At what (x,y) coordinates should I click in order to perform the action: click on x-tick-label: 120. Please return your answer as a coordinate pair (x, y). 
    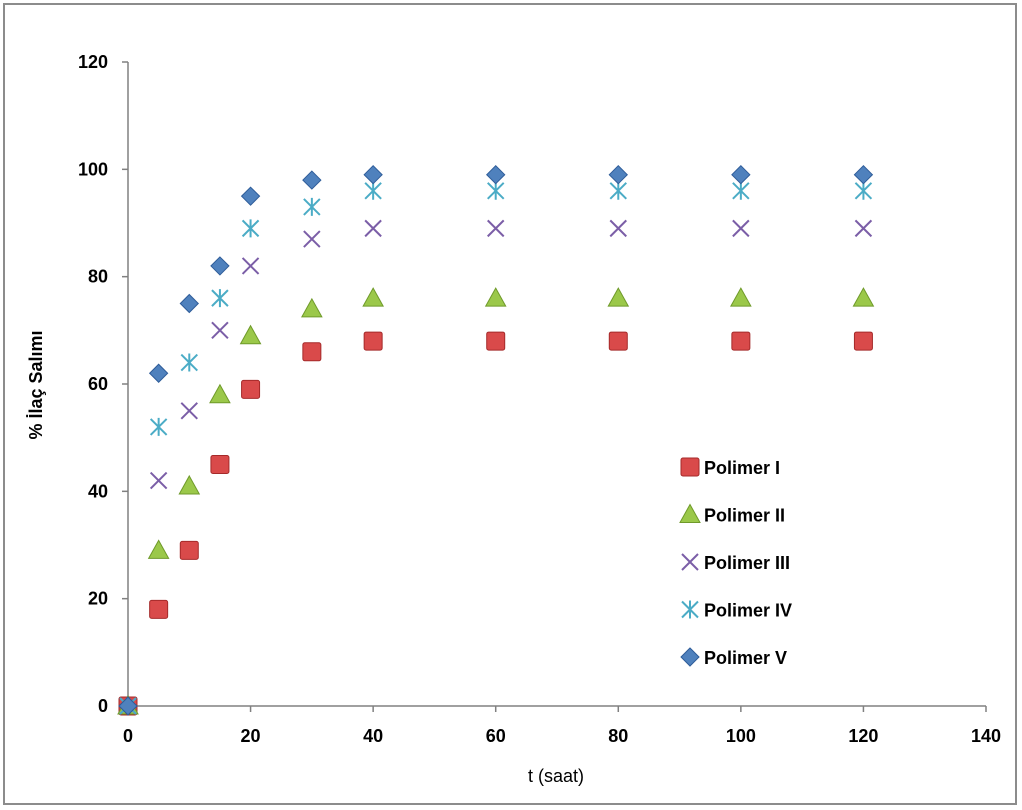
    Looking at the image, I should click on (863, 736).